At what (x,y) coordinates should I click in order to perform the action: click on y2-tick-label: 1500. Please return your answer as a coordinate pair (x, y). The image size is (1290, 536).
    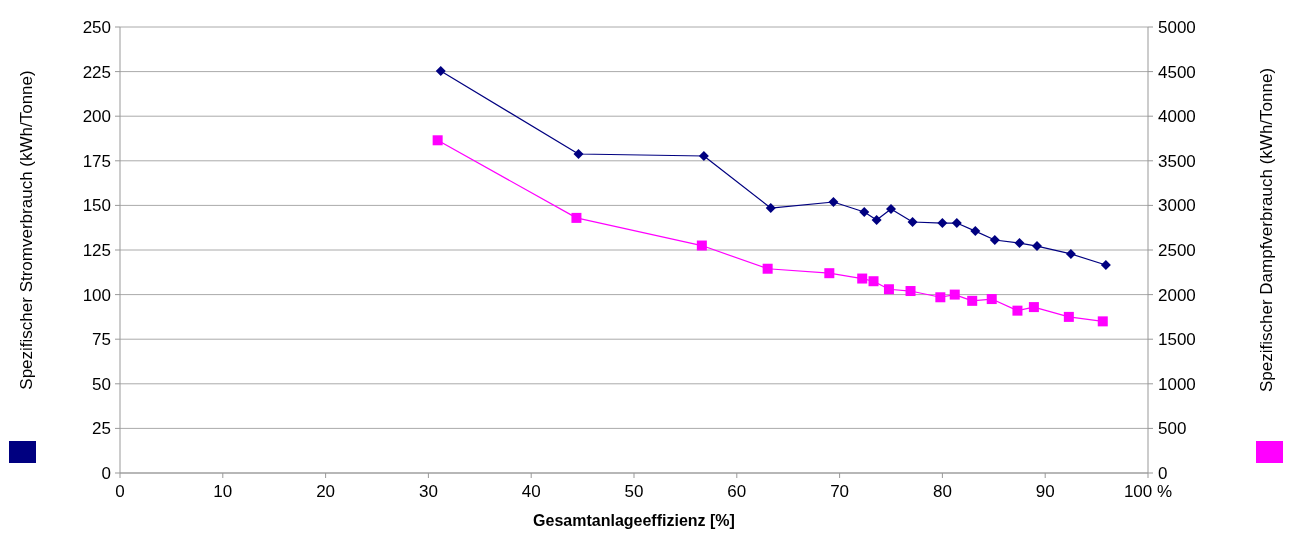
    Looking at the image, I should click on (1177, 340).